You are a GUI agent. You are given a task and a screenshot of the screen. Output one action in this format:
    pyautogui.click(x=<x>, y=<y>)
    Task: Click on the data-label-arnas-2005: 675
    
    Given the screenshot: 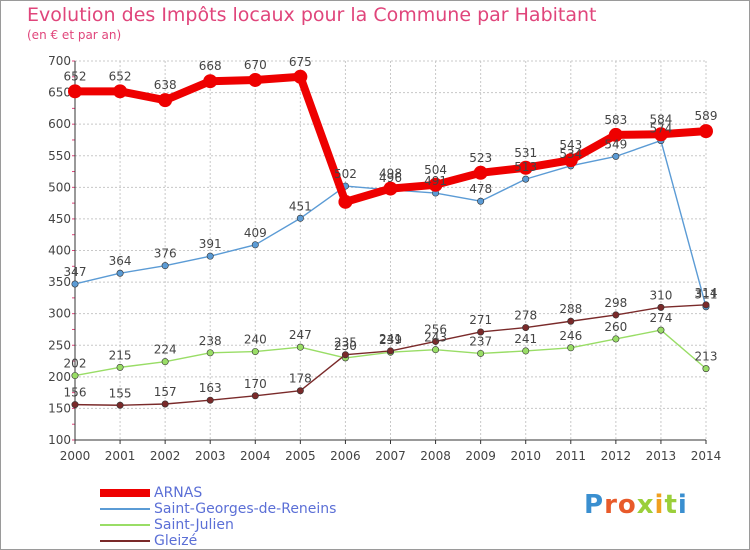 What is the action you would take?
    pyautogui.click(x=300, y=62)
    